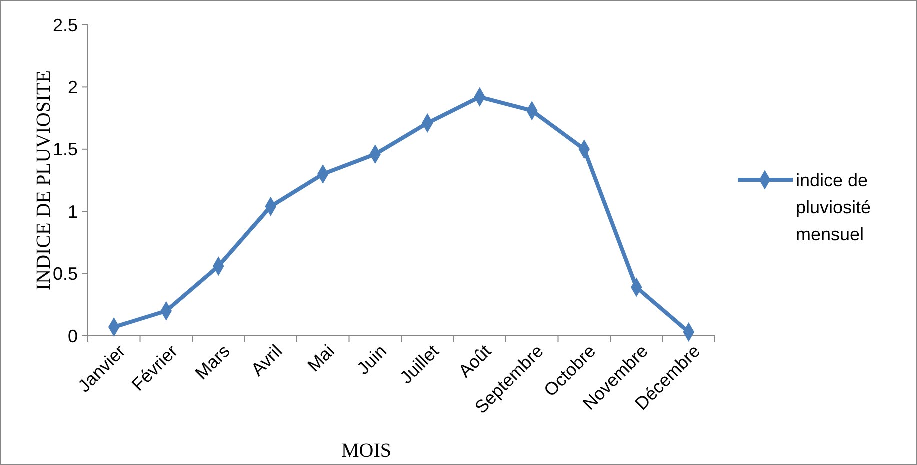 This screenshot has width=917, height=465. Describe the element at coordinates (372, 360) in the screenshot. I see `x-tick-label: Juin` at that location.